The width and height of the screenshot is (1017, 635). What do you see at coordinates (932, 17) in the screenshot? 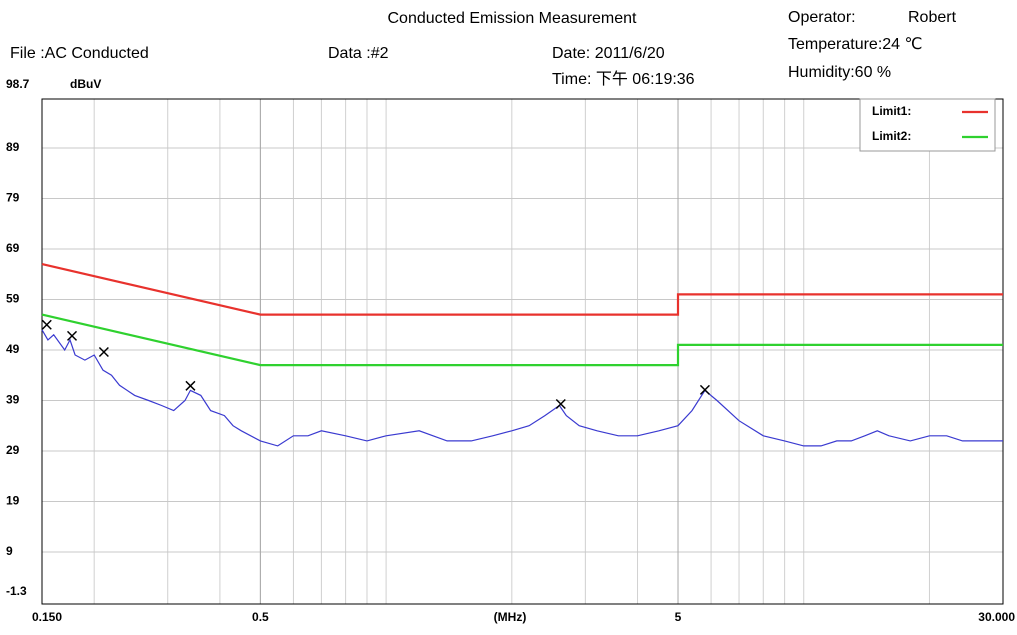
I see `info-text: Robert` at bounding box center [932, 17].